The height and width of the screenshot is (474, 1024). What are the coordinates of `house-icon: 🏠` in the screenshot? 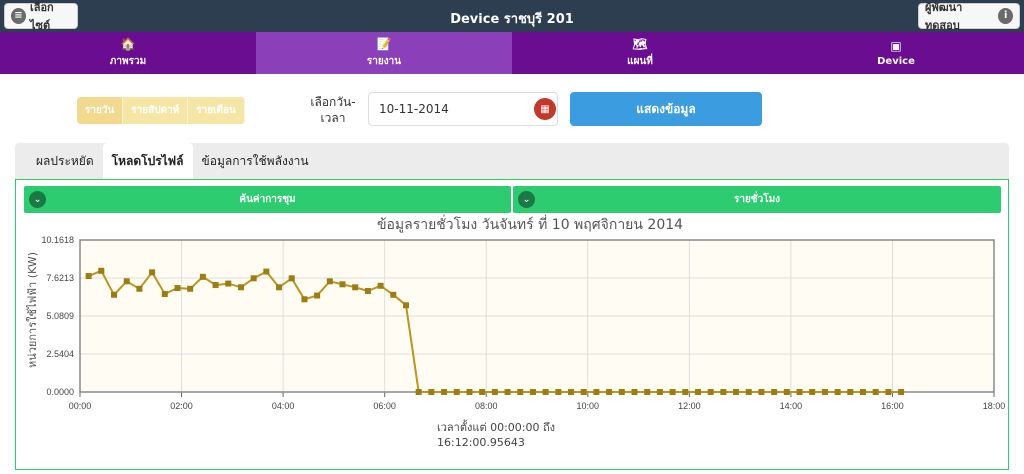 It's located at (128, 44).